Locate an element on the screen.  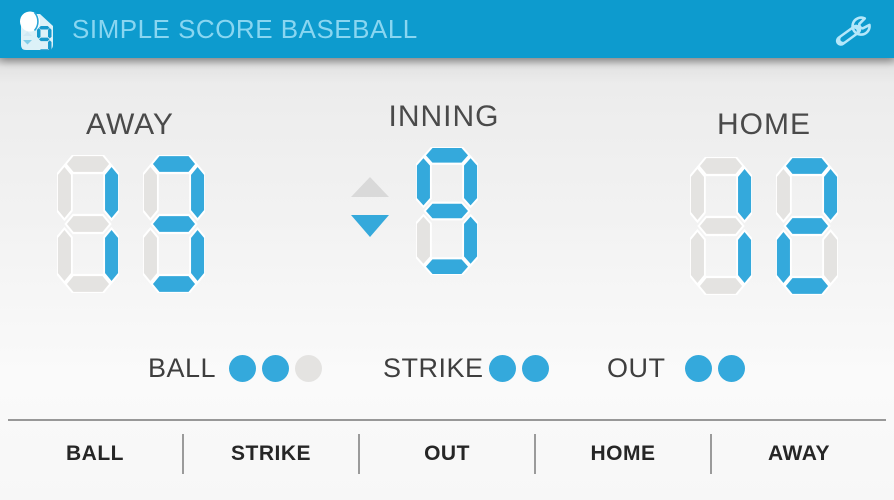
home-score-display is located at coordinates (764, 226).